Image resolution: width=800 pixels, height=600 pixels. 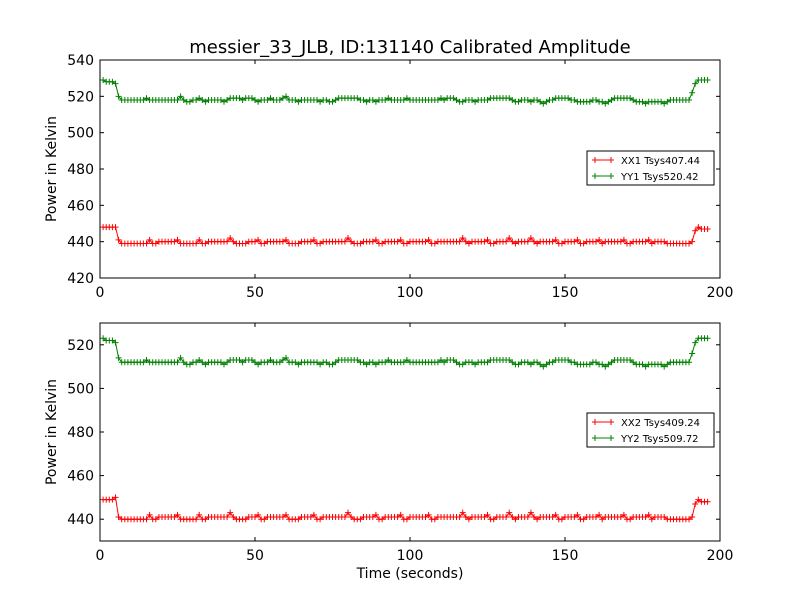 What do you see at coordinates (659, 177) in the screenshot?
I see `legend-entry-label: YY1 Tsys520.42` at bounding box center [659, 177].